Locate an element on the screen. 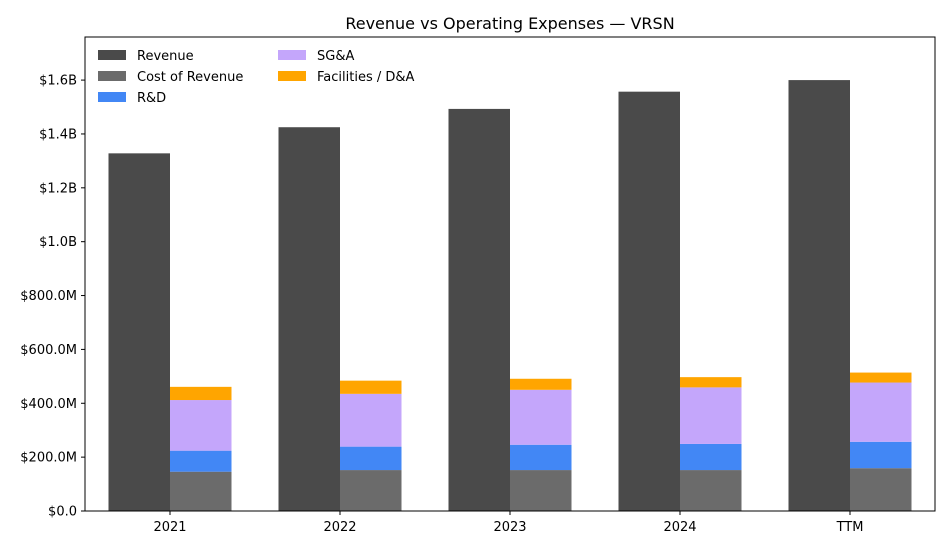 This screenshot has width=950, height=550. y-tick-label: $1.0B is located at coordinates (58, 242).